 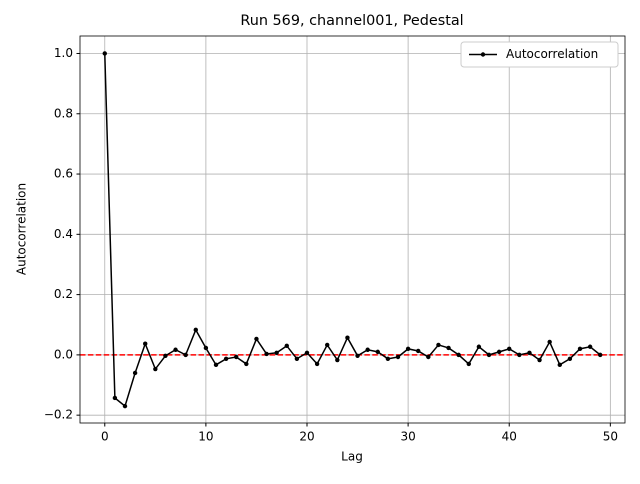 What do you see at coordinates (483, 54) in the screenshot?
I see `legend-marker` at bounding box center [483, 54].